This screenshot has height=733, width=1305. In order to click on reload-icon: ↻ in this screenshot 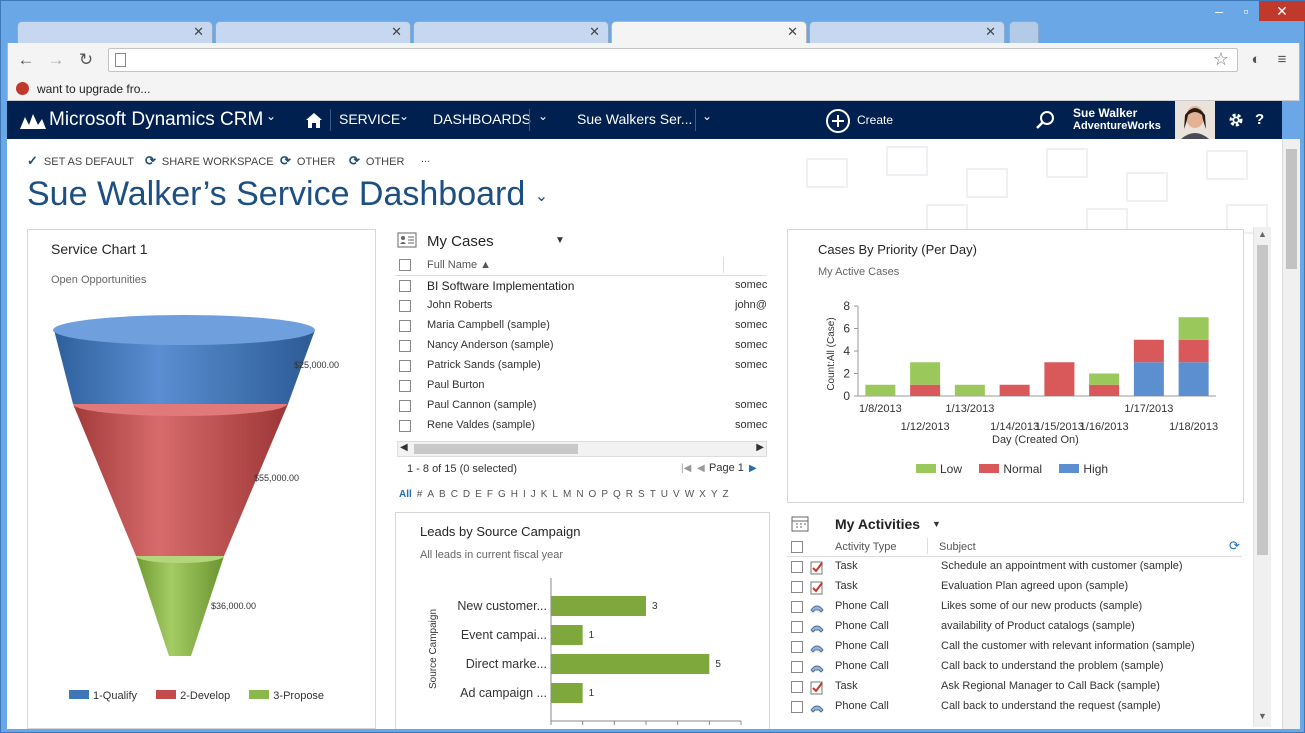, I will do `click(86, 59)`.